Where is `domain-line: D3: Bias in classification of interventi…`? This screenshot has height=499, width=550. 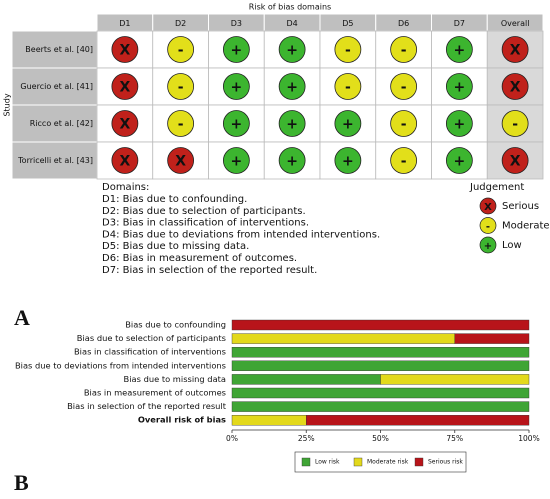 domain-line: D3: Bias in classification of interventi… is located at coordinates (205, 223).